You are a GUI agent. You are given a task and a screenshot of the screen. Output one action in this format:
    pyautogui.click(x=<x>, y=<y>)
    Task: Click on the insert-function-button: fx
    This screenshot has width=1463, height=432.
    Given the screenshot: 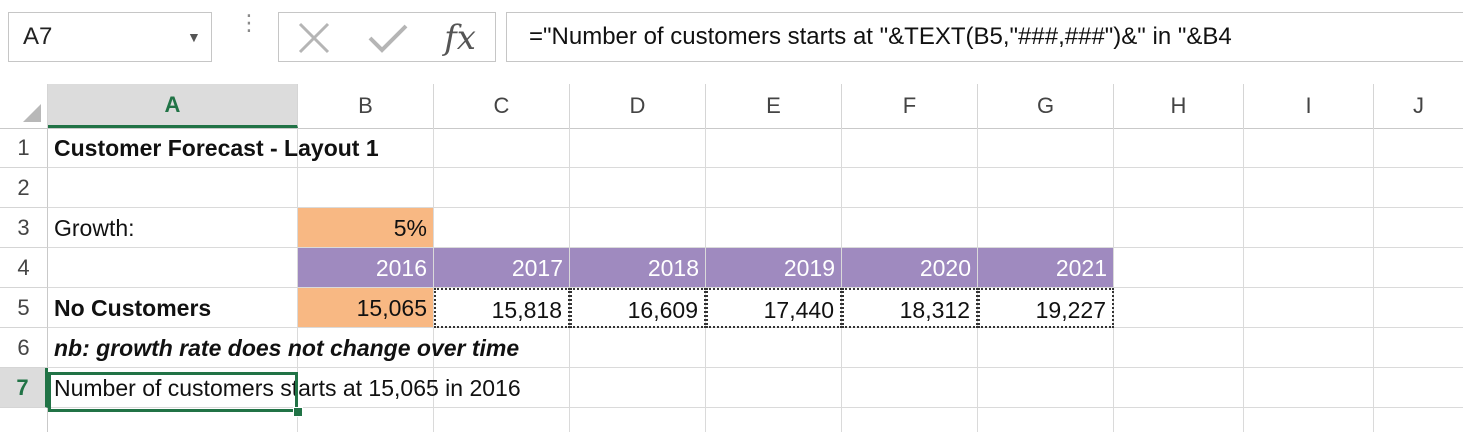 What is the action you would take?
    pyautogui.click(x=460, y=38)
    